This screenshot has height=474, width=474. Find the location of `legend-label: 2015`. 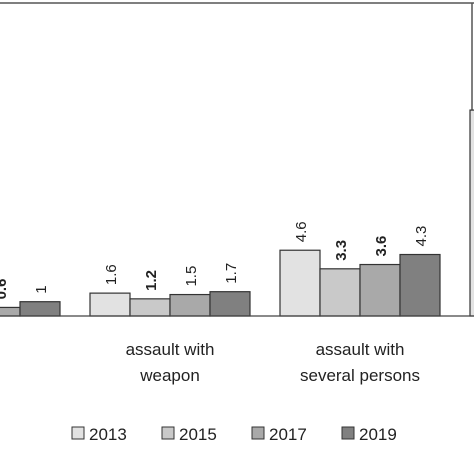

legend-label: 2015 is located at coordinates (198, 434).